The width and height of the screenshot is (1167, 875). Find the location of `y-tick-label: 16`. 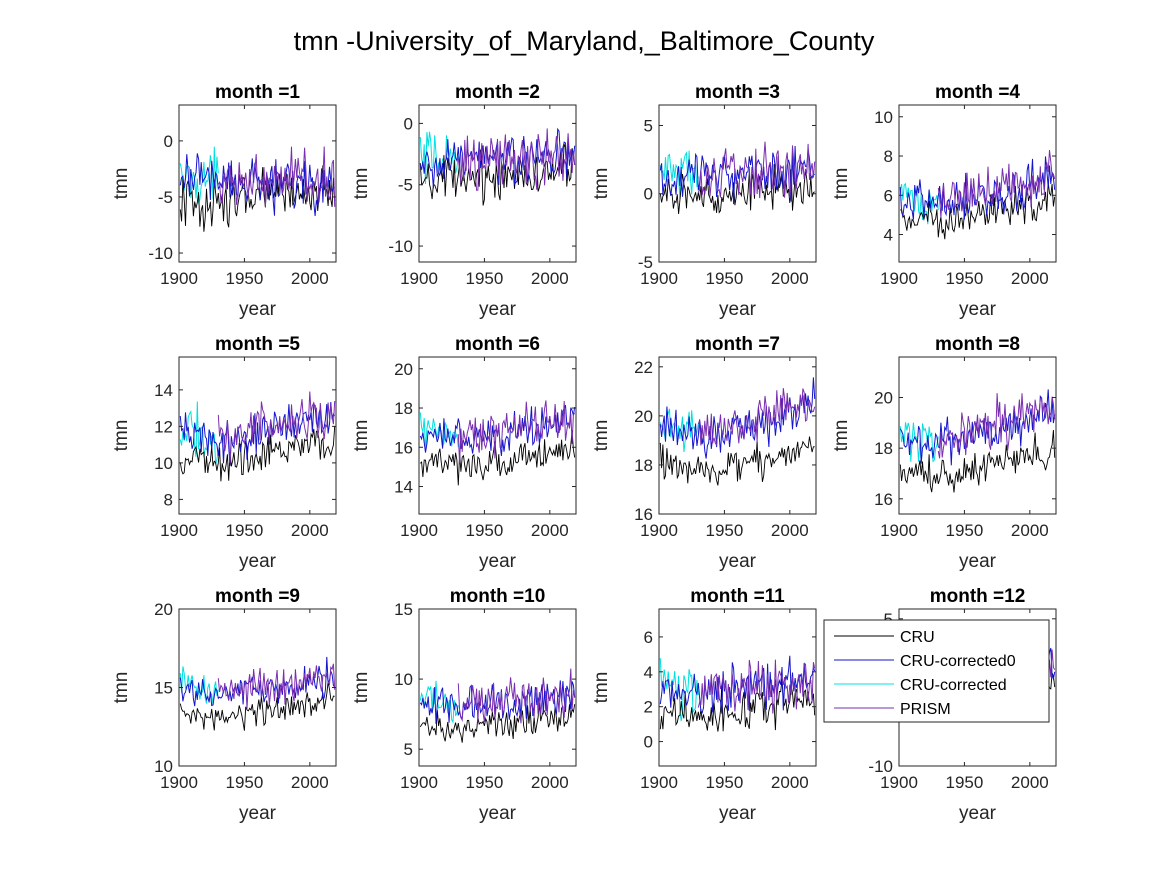

y-tick-label: 16 is located at coordinates (403, 447).